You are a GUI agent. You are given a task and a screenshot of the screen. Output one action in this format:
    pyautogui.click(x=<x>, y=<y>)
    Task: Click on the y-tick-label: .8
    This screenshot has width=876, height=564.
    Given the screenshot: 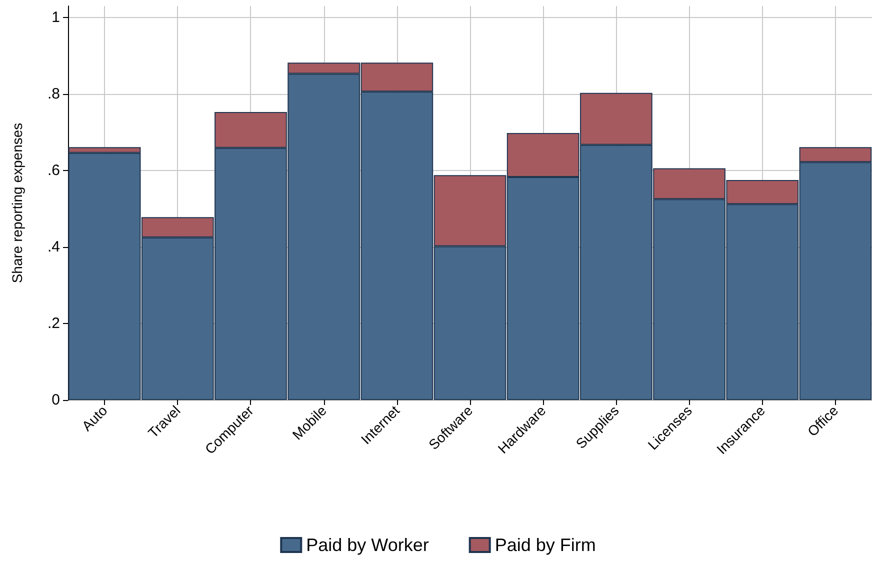 What is the action you would take?
    pyautogui.click(x=53, y=93)
    